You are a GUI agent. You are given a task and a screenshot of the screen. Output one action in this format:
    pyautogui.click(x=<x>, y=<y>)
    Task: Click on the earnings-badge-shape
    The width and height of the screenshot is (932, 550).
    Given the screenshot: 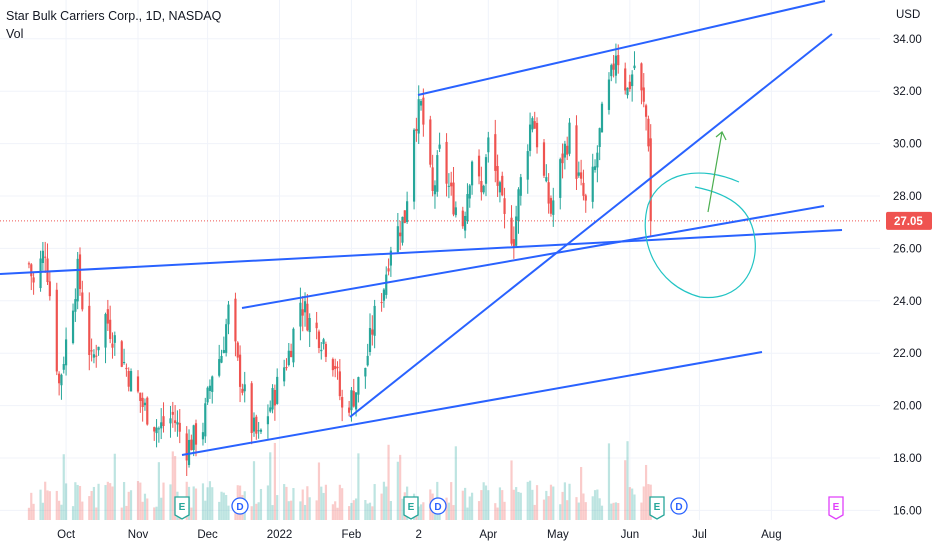 What is the action you would take?
    pyautogui.click(x=411, y=508)
    